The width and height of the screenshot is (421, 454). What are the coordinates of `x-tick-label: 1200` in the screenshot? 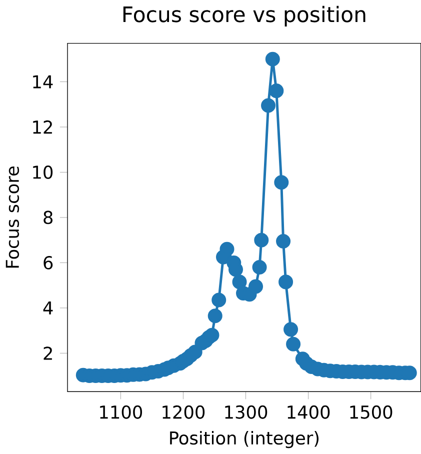 It's located at (183, 412).